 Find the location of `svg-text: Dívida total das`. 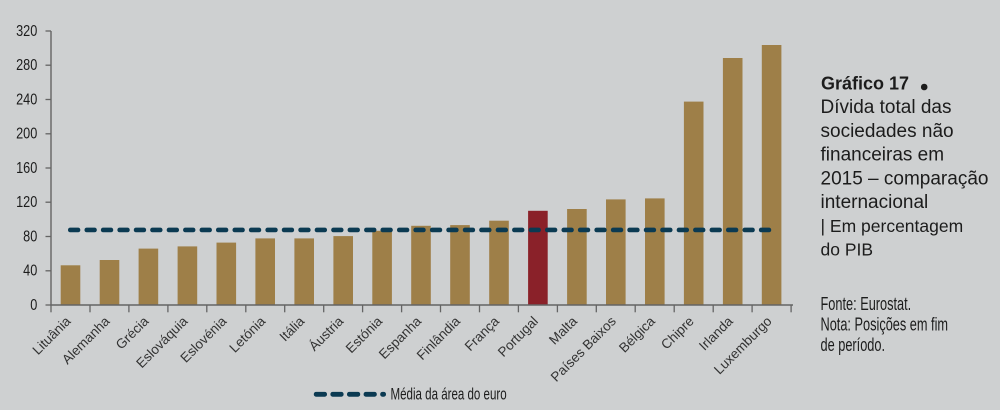

svg-text: Dívida total das is located at coordinates (886, 107).